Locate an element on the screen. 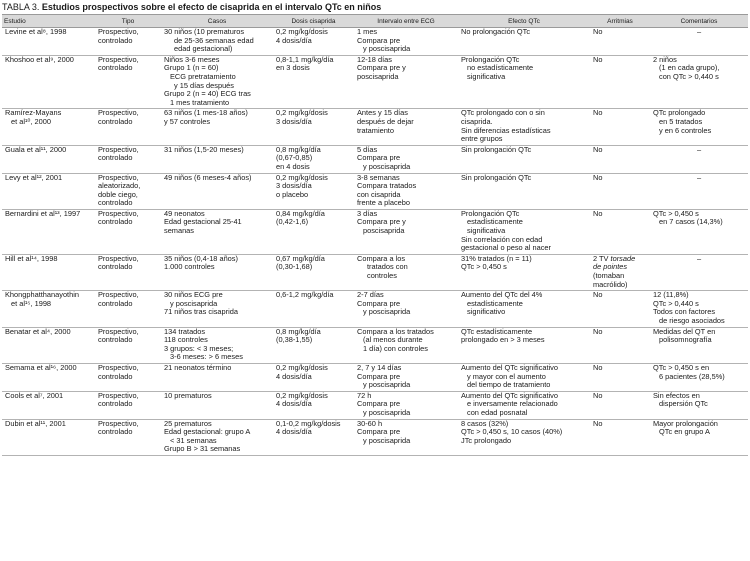  cell-line: 1.000 controles is located at coordinates (189, 267).